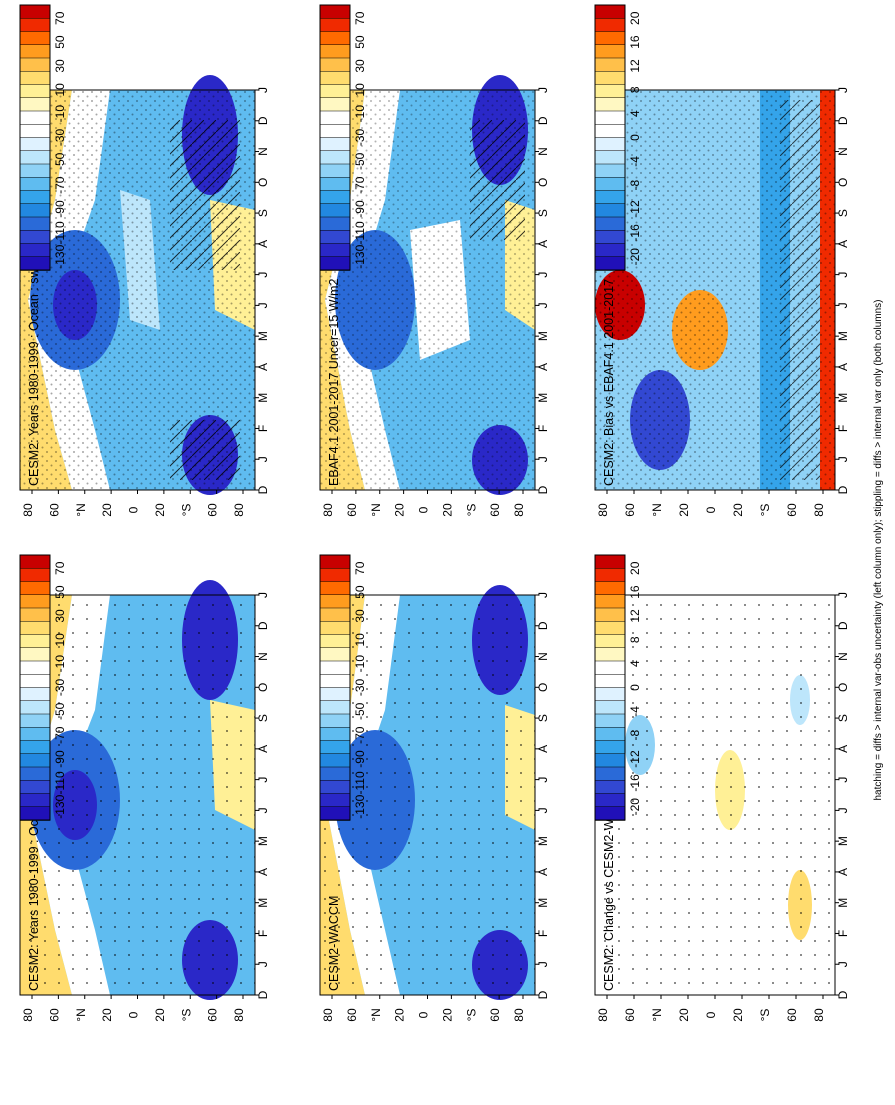 The image size is (895, 1105). I want to click on colorbar-label: -12, so click(635, 759).